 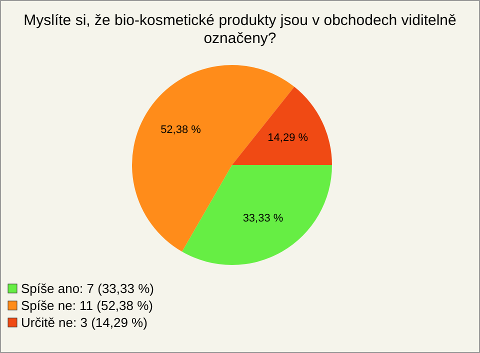 I want to click on legend-label: Určitě ne: 3 (14,29 %), so click(x=84, y=322).